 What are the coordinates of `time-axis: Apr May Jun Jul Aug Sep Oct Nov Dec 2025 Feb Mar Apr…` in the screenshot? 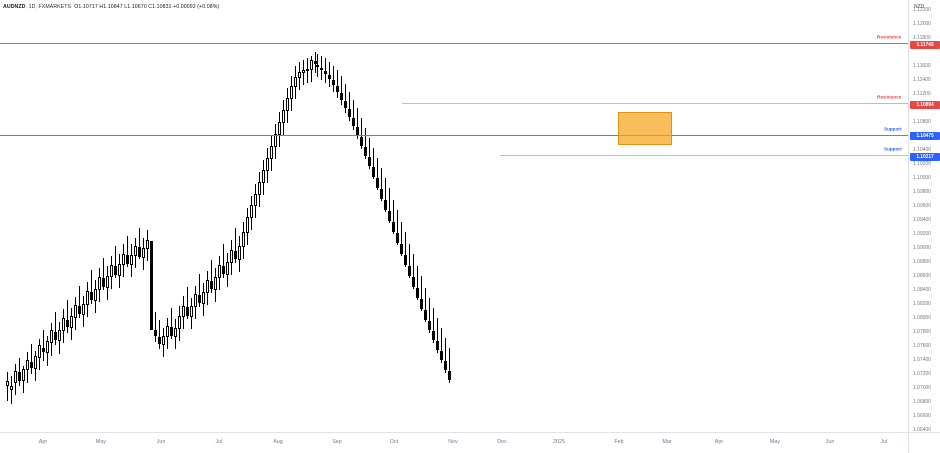 It's located at (454, 442).